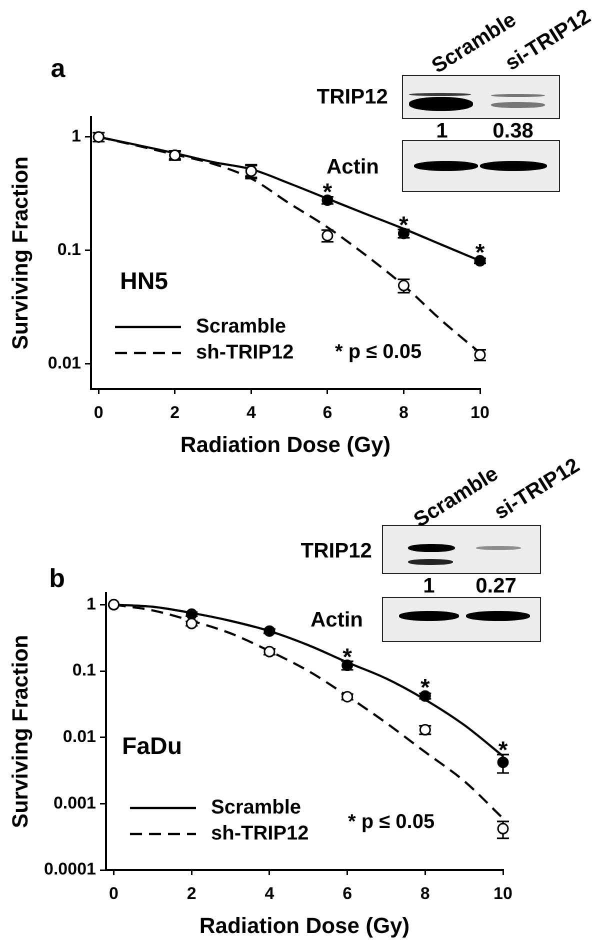 Image resolution: width=604 pixels, height=950 pixels. What do you see at coordinates (144, 281) in the screenshot?
I see `annotation: HN5` at bounding box center [144, 281].